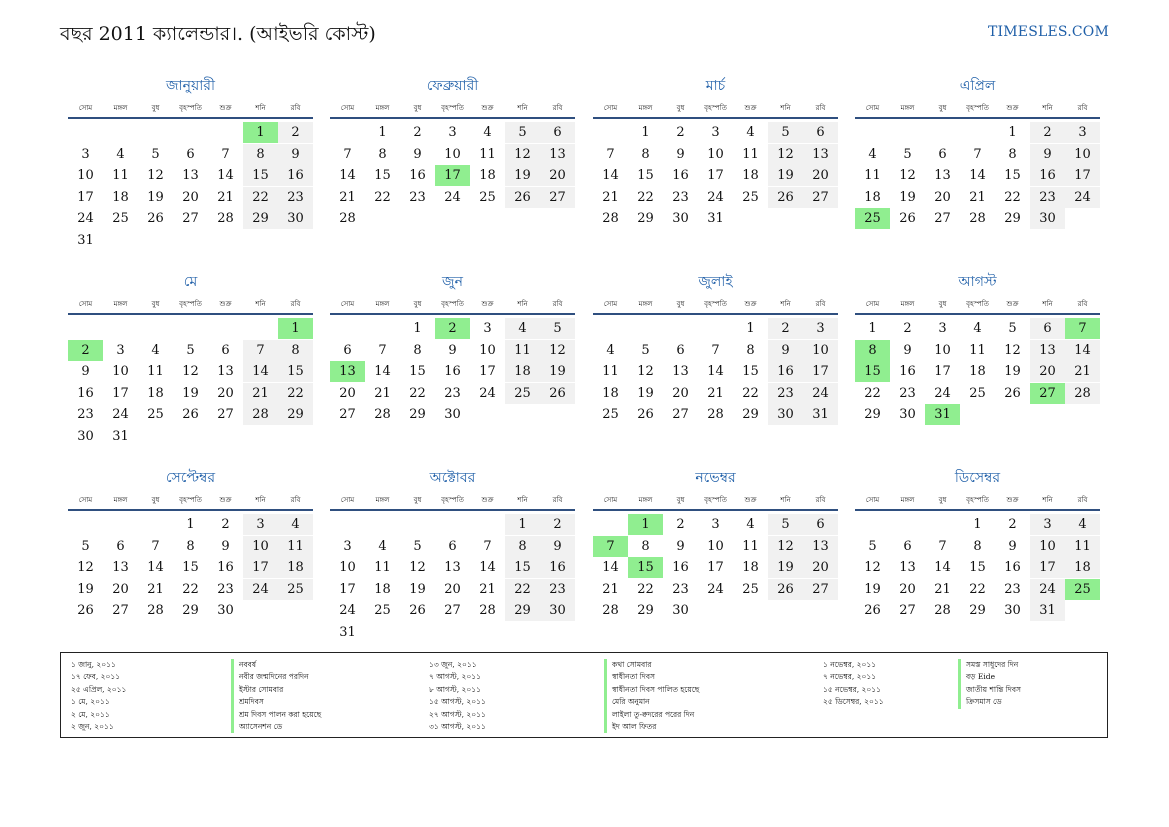 This screenshot has width=1169, height=827. I want to click on day-cell: 17, so click(820, 372).